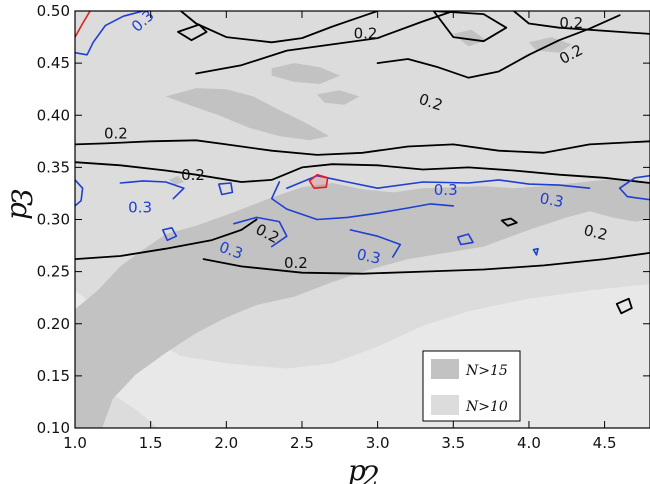 Image resolution: width=650 pixels, height=484 pixels. What do you see at coordinates (16, 211) in the screenshot?
I see `y-axis-label-main: p` at bounding box center [16, 211].